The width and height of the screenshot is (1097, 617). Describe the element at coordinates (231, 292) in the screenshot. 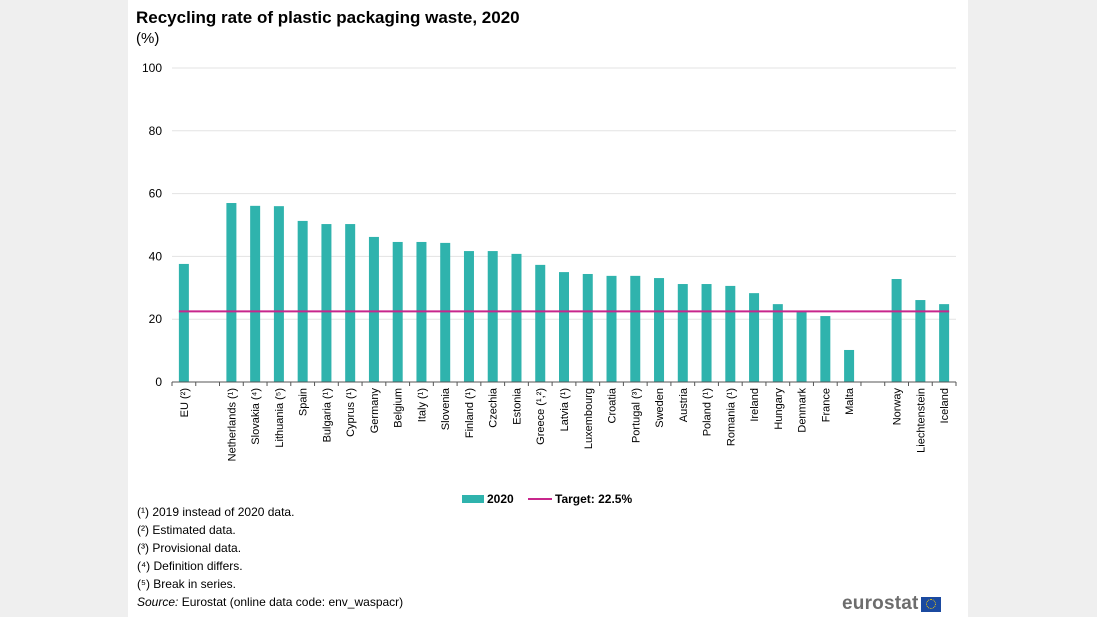

I see `bar-Netherlands (¹)` at that location.